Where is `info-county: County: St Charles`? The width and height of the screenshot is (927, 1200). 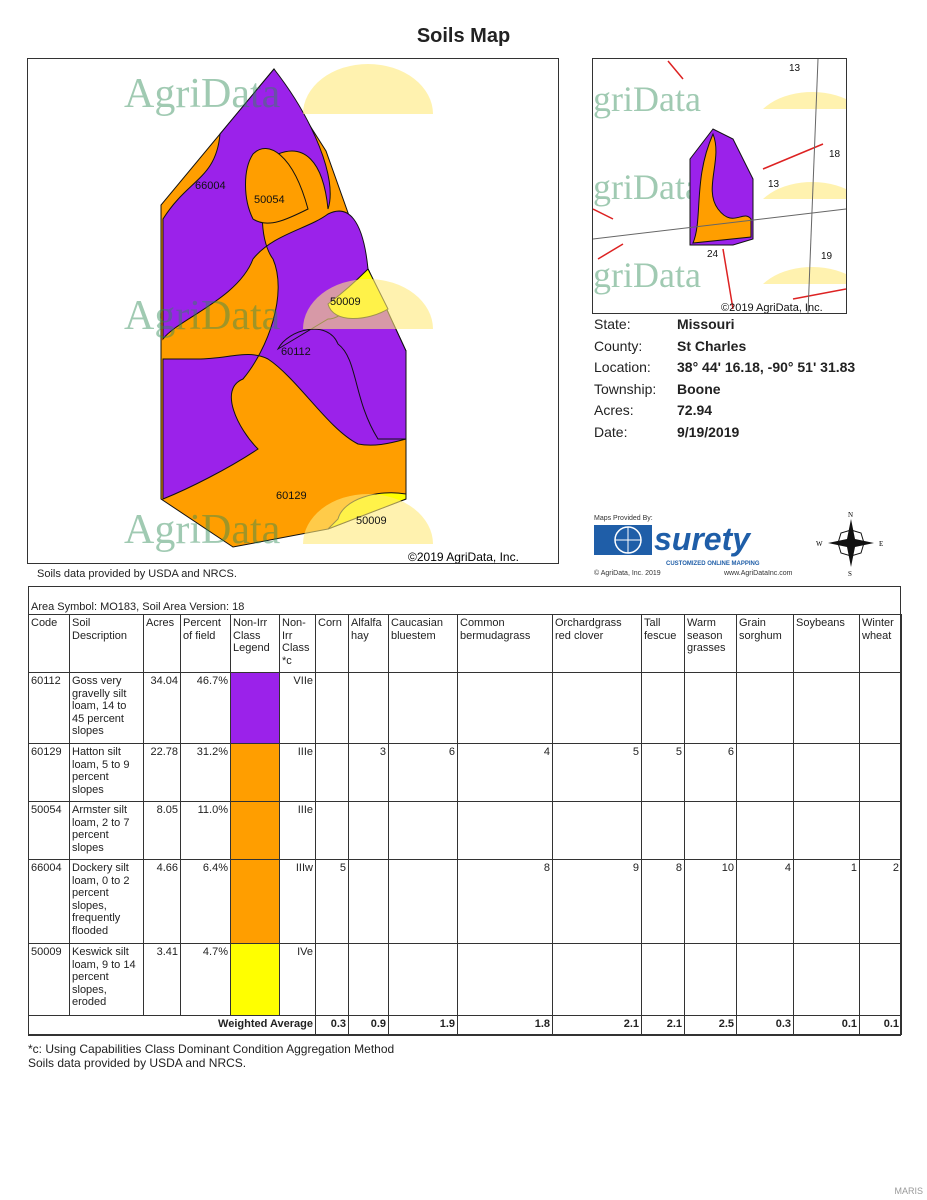 info-county: County: St Charles is located at coordinates (670, 345).